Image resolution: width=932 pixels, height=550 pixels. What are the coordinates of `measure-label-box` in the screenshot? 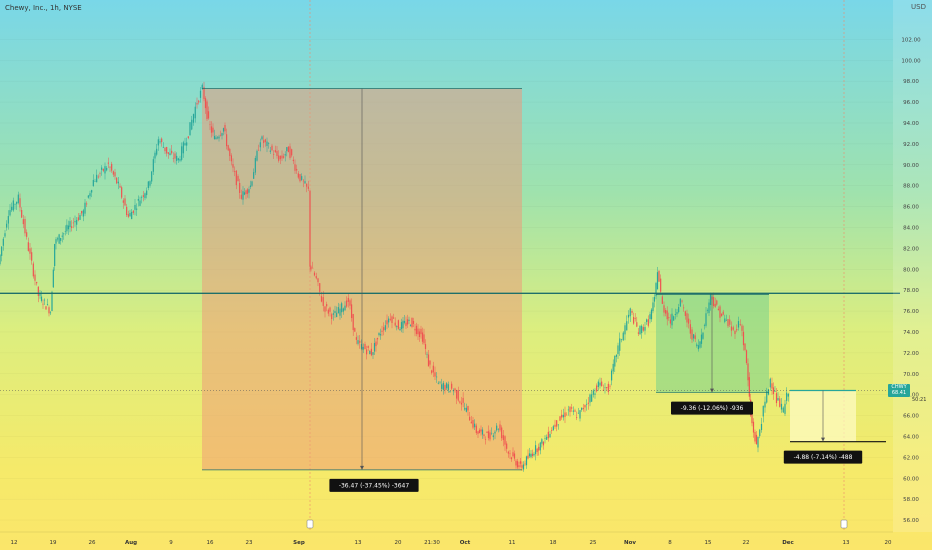 It's located at (823, 457).